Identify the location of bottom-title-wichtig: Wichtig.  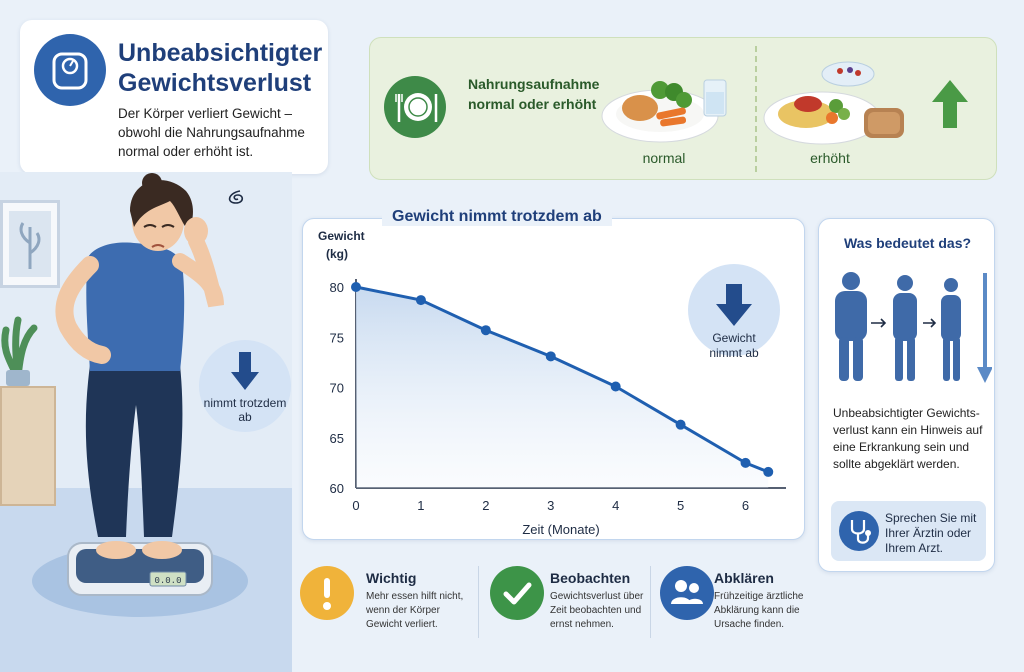
(391, 578).